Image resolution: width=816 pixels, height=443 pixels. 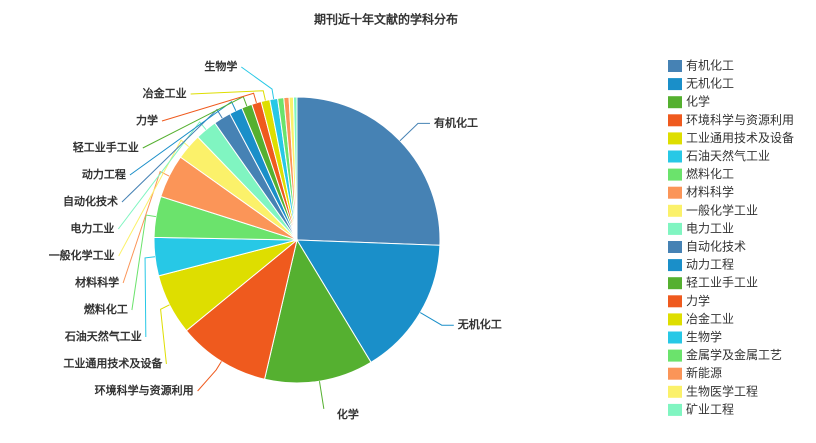 What do you see at coordinates (144, 390) in the screenshot?
I see `slice-label: 环境科学与资源利用` at bounding box center [144, 390].